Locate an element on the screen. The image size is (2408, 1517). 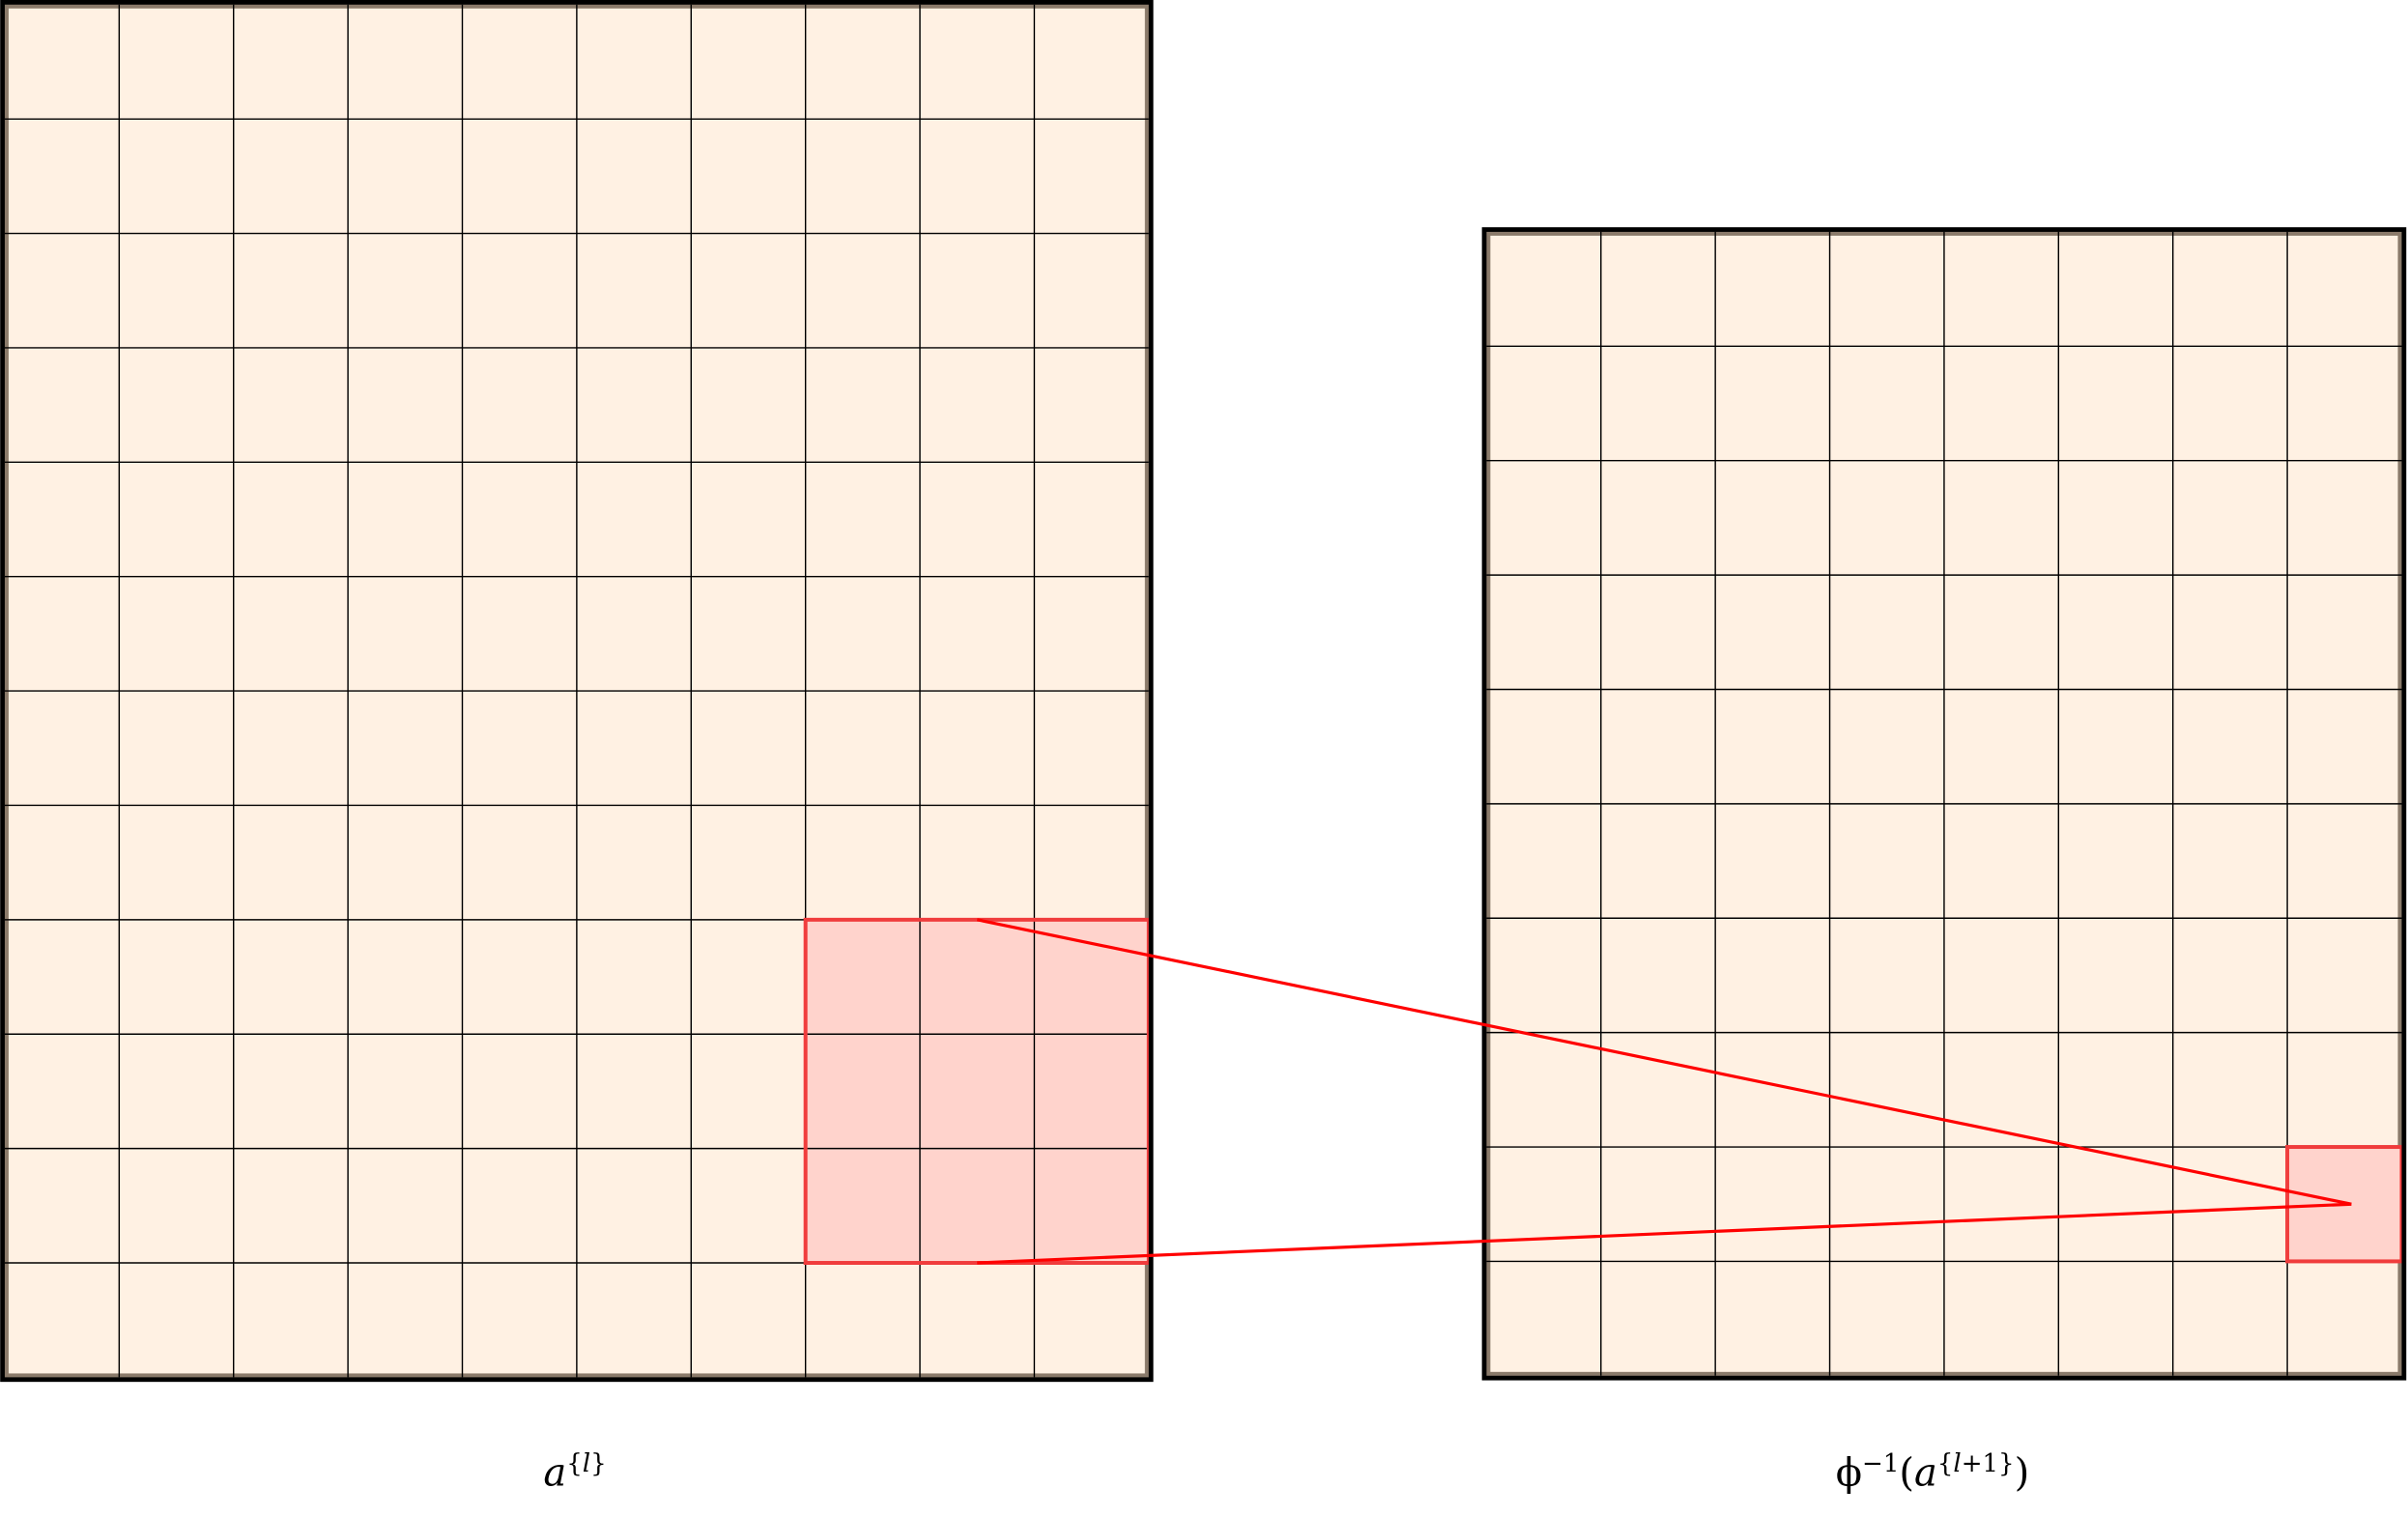
left-grid-label: a{l} is located at coordinates (575, 1472).